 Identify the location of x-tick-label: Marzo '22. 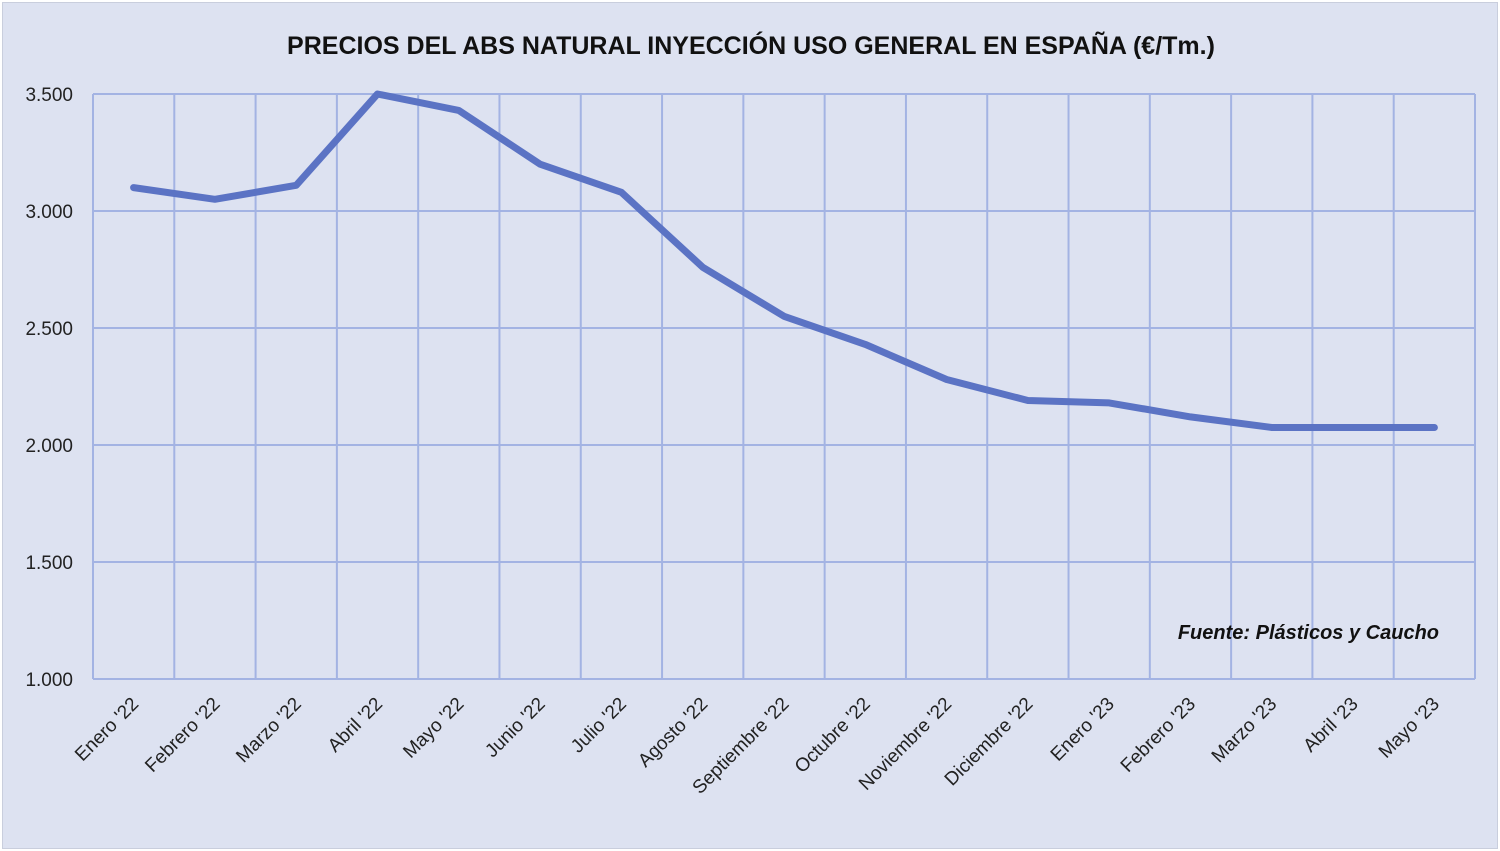
(268, 730).